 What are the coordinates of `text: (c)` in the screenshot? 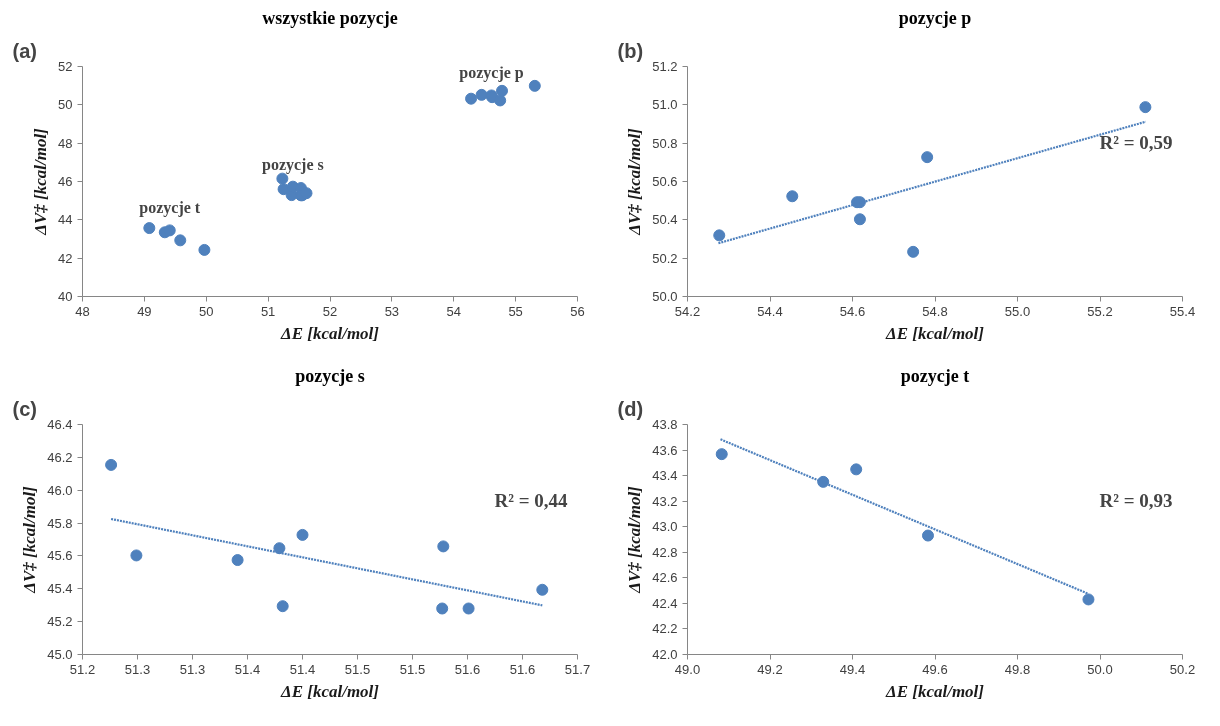 It's located at (24, 408).